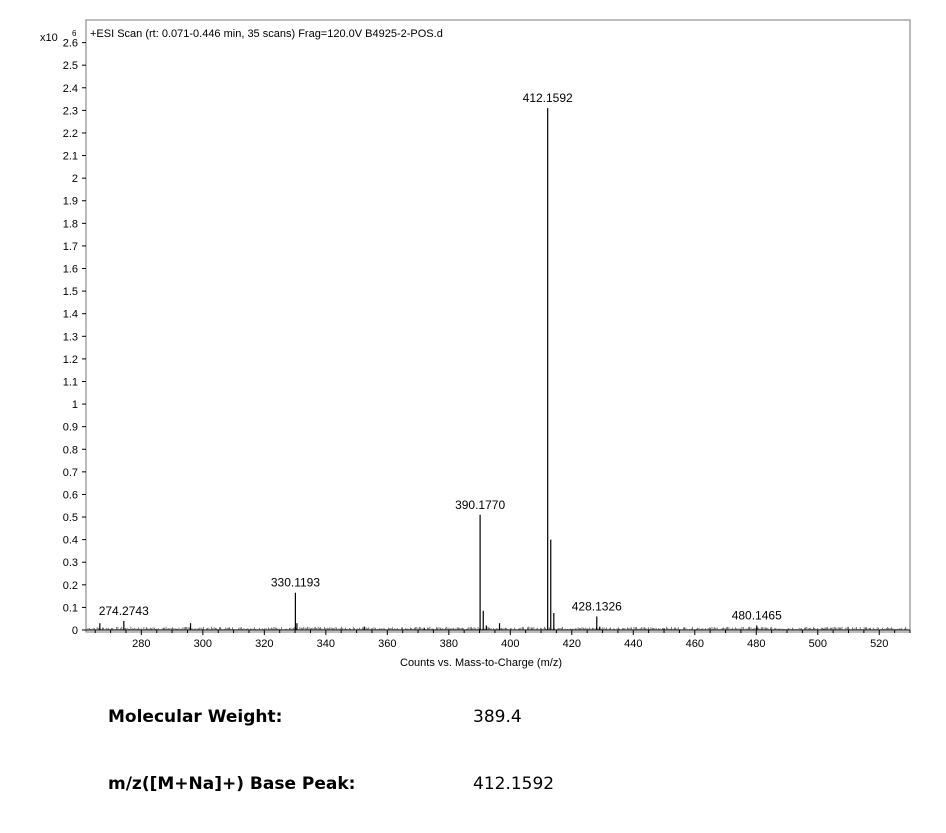 This screenshot has height=833, width=946. Describe the element at coordinates (70, 428) in the screenshot. I see `y-tick-label: 0.9` at that location.